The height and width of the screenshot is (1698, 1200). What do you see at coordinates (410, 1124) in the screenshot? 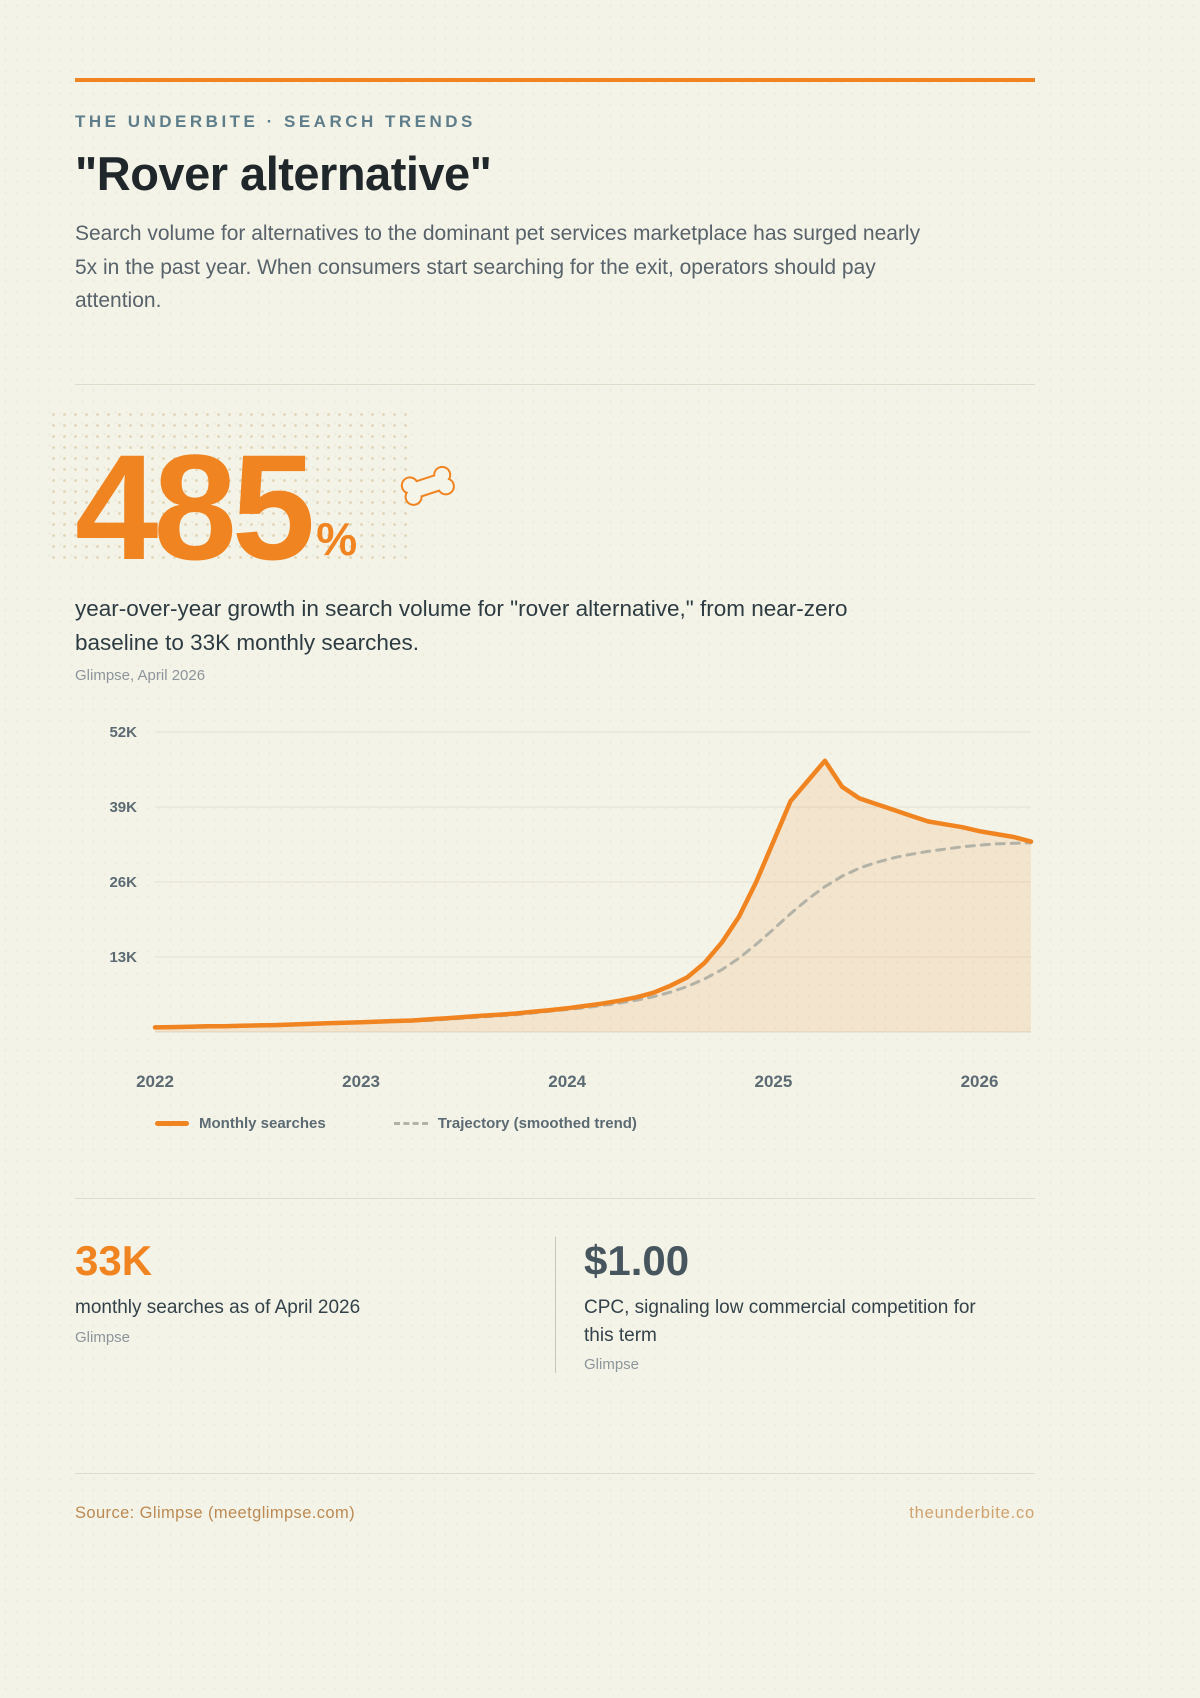
I see `legend-swatch-dashed-line` at bounding box center [410, 1124].